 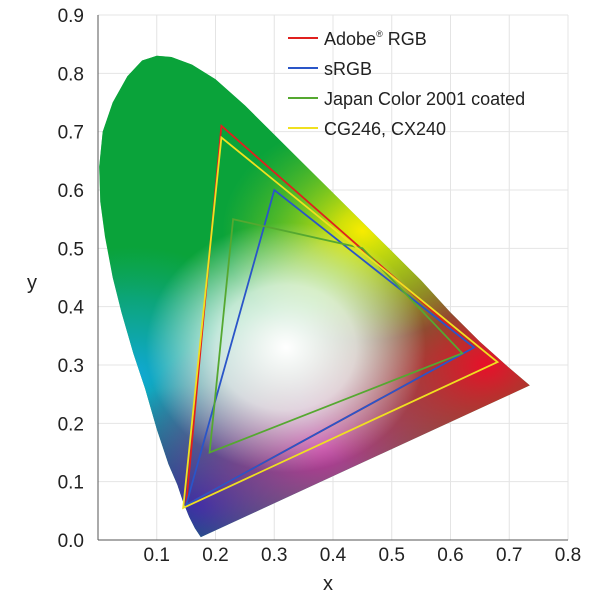 What do you see at coordinates (348, 69) in the screenshot?
I see `legend-label-1: sRGB` at bounding box center [348, 69].